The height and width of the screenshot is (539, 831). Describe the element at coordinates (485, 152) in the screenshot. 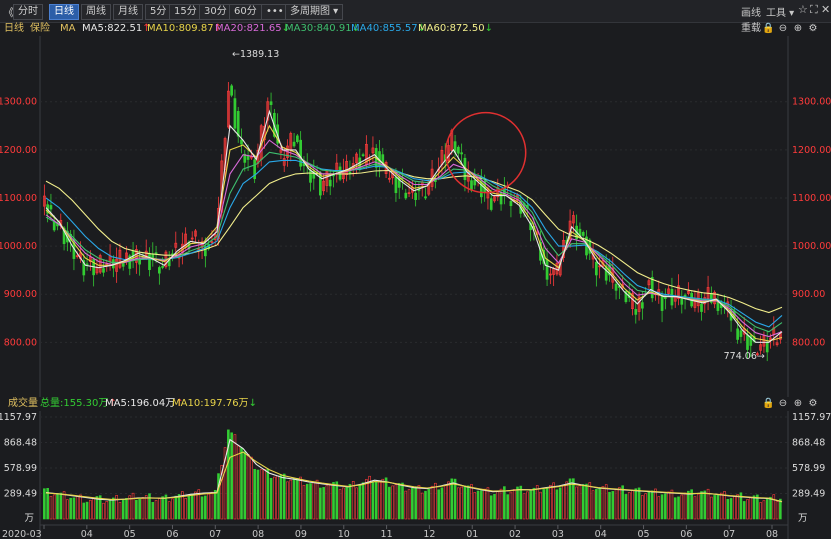

I see `highlight-circle` at that location.